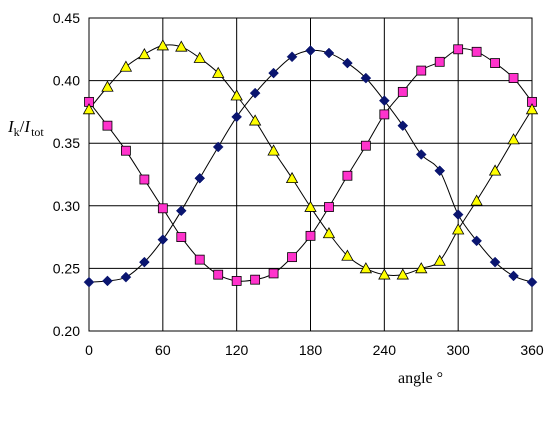  Describe the element at coordinates (420, 378) in the screenshot. I see `x-axis-label: angle °` at that location.